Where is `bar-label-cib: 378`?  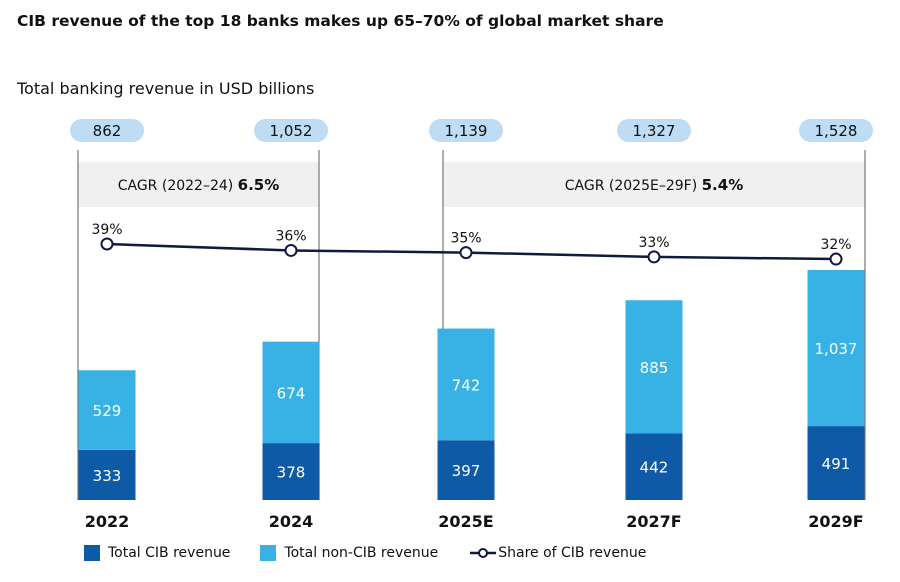 bar-label-cib: 378 is located at coordinates (291, 473).